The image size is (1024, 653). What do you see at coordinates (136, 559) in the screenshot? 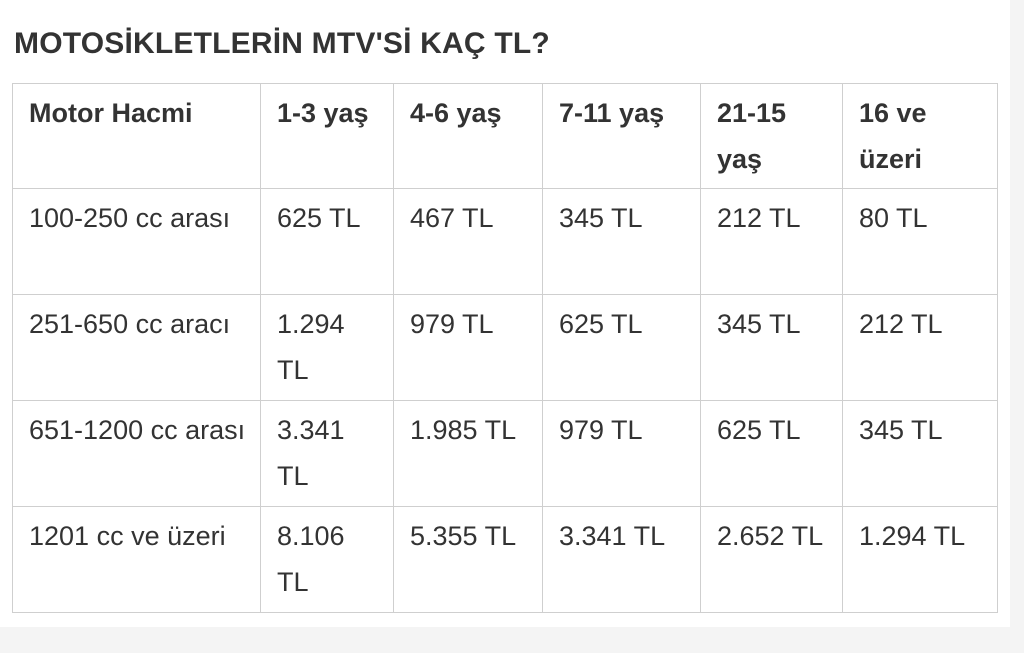
I see `cell-engine-size: 1201 cc ve üzeri` at bounding box center [136, 559].